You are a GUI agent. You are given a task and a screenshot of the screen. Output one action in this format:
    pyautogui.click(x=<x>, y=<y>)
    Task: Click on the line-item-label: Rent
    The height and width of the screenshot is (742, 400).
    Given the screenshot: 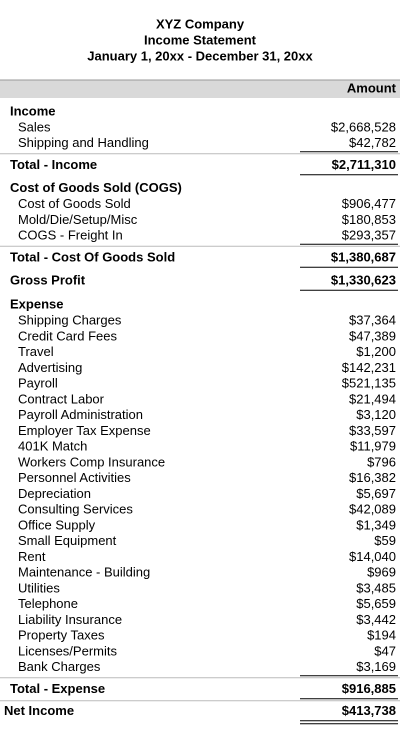 What is the action you would take?
    pyautogui.click(x=32, y=556)
    